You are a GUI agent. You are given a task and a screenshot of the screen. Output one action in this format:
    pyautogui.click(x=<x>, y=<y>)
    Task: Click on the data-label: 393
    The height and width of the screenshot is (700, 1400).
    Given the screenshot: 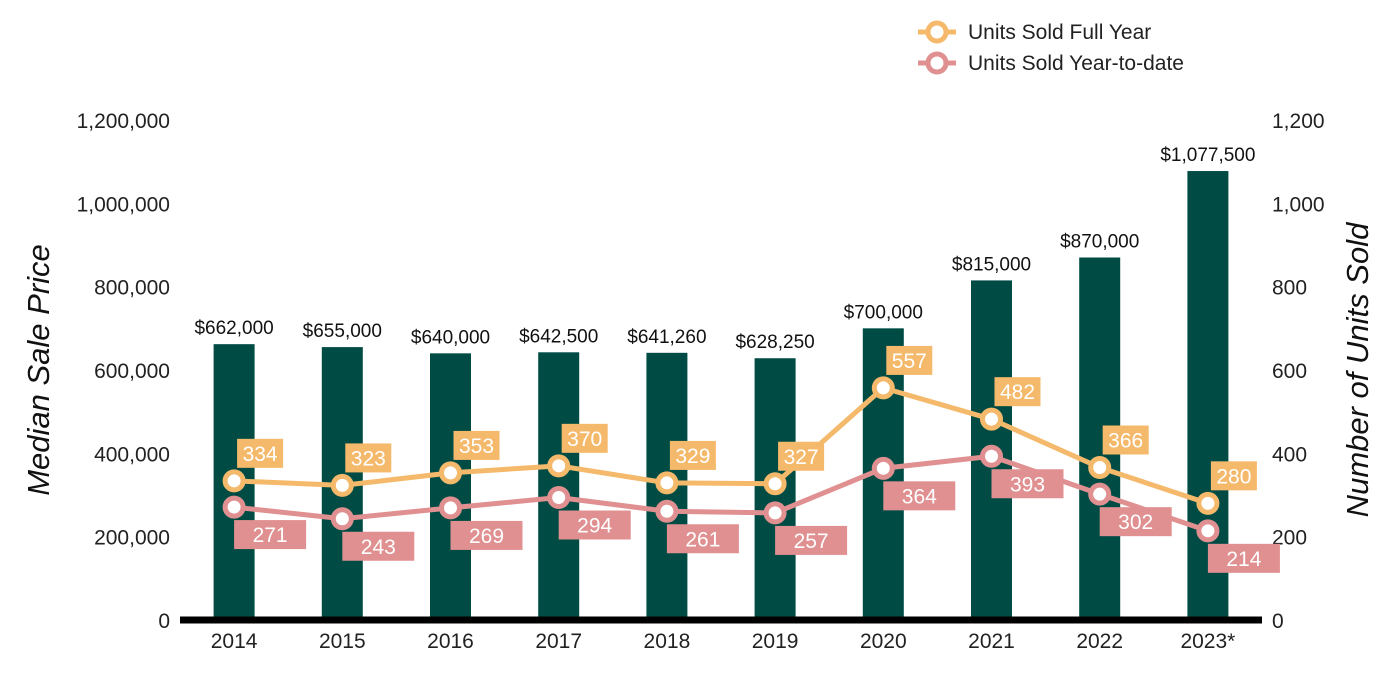 What is the action you would take?
    pyautogui.click(x=1027, y=484)
    